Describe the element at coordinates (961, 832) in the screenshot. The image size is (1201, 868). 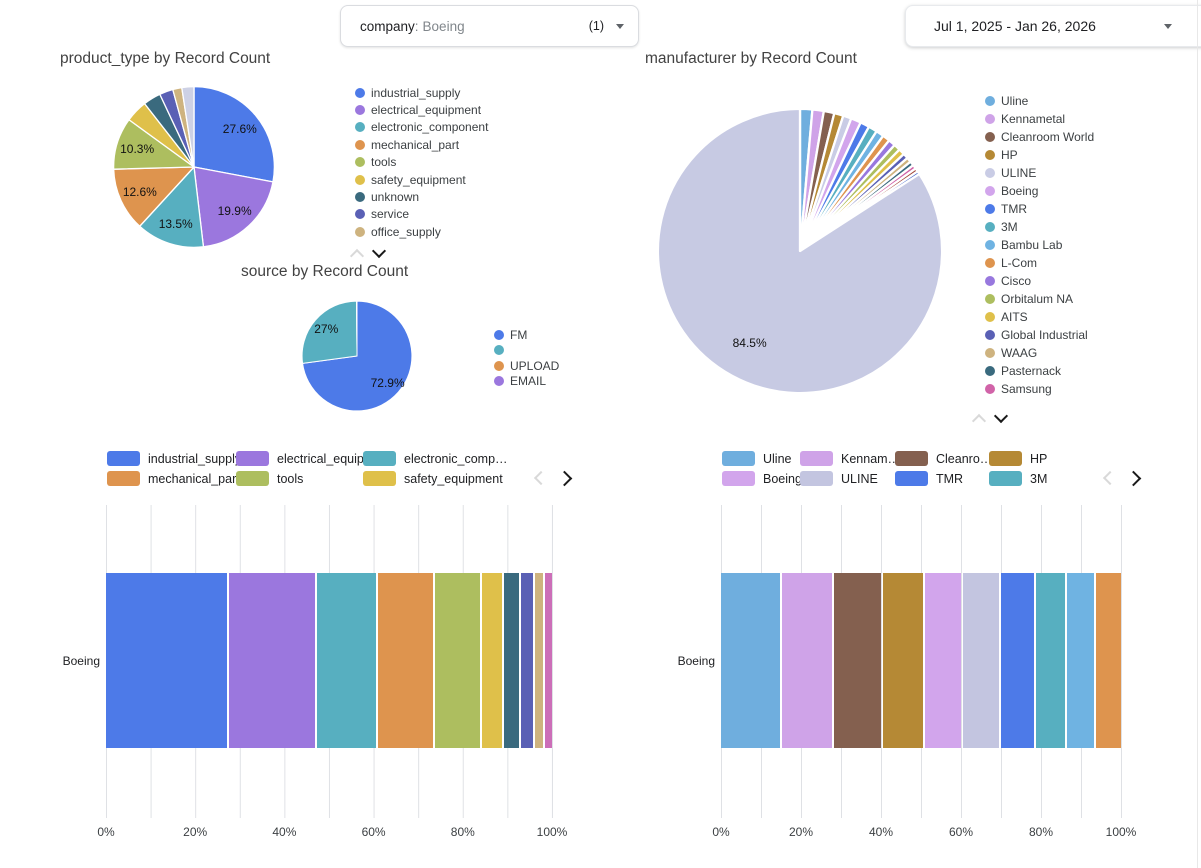
I see `axis-tick-label: 60%` at that location.